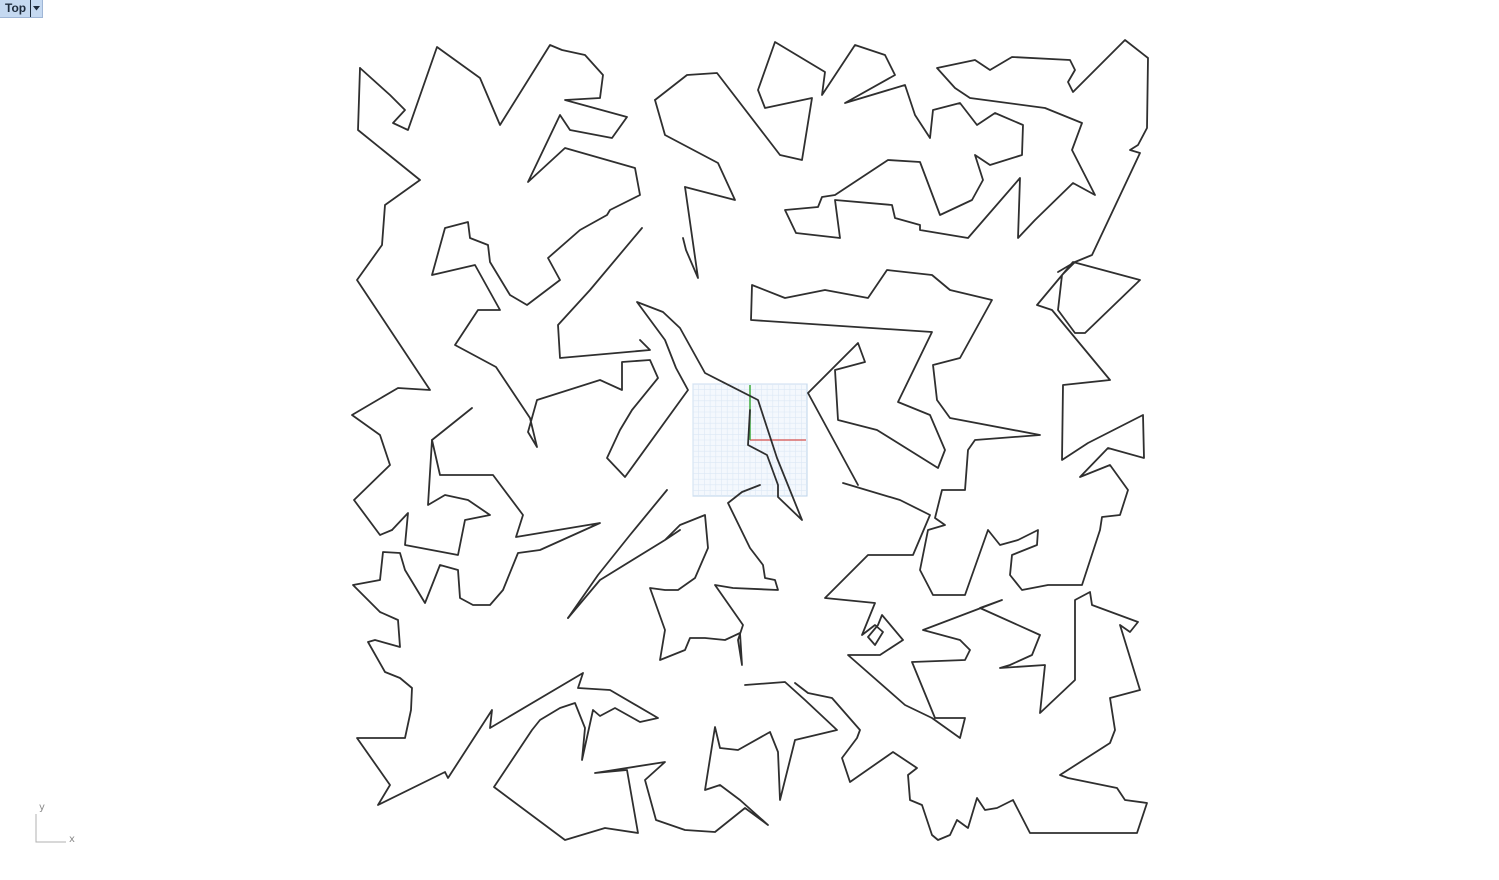  Describe the element at coordinates (50, 828) in the screenshot. I see `axis-gizmo-icon` at that location.